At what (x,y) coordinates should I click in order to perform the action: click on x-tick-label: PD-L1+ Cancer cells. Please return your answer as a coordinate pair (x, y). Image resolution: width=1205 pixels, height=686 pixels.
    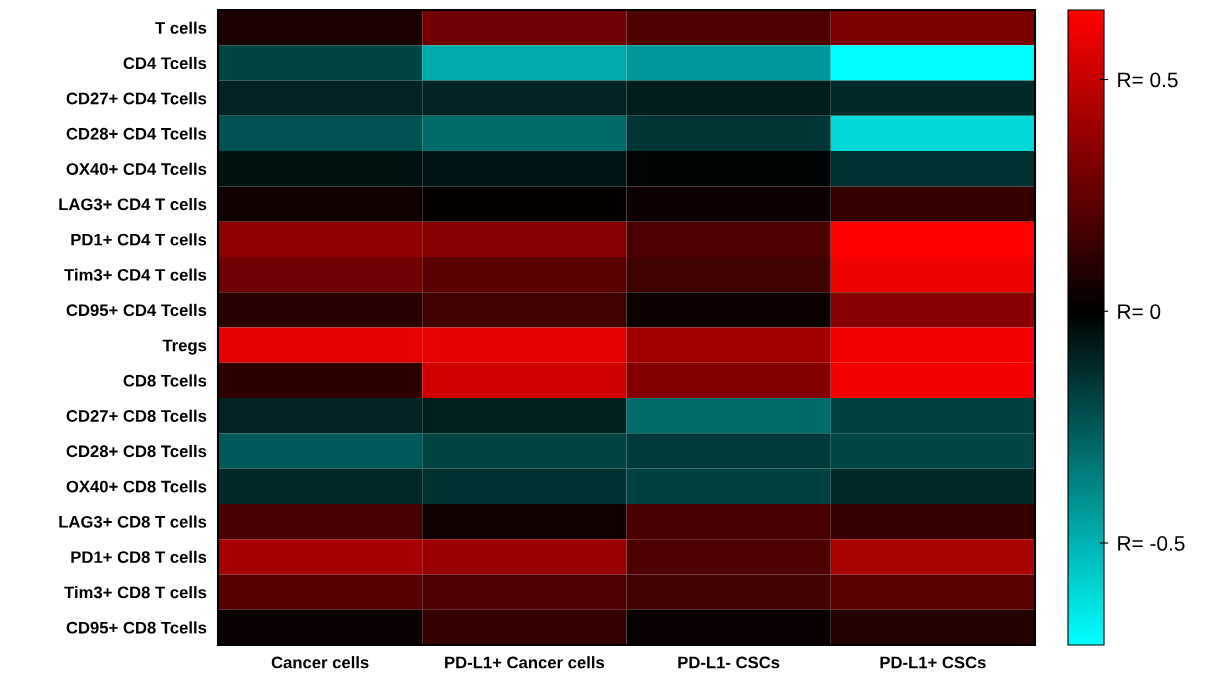
    Looking at the image, I should click on (525, 662).